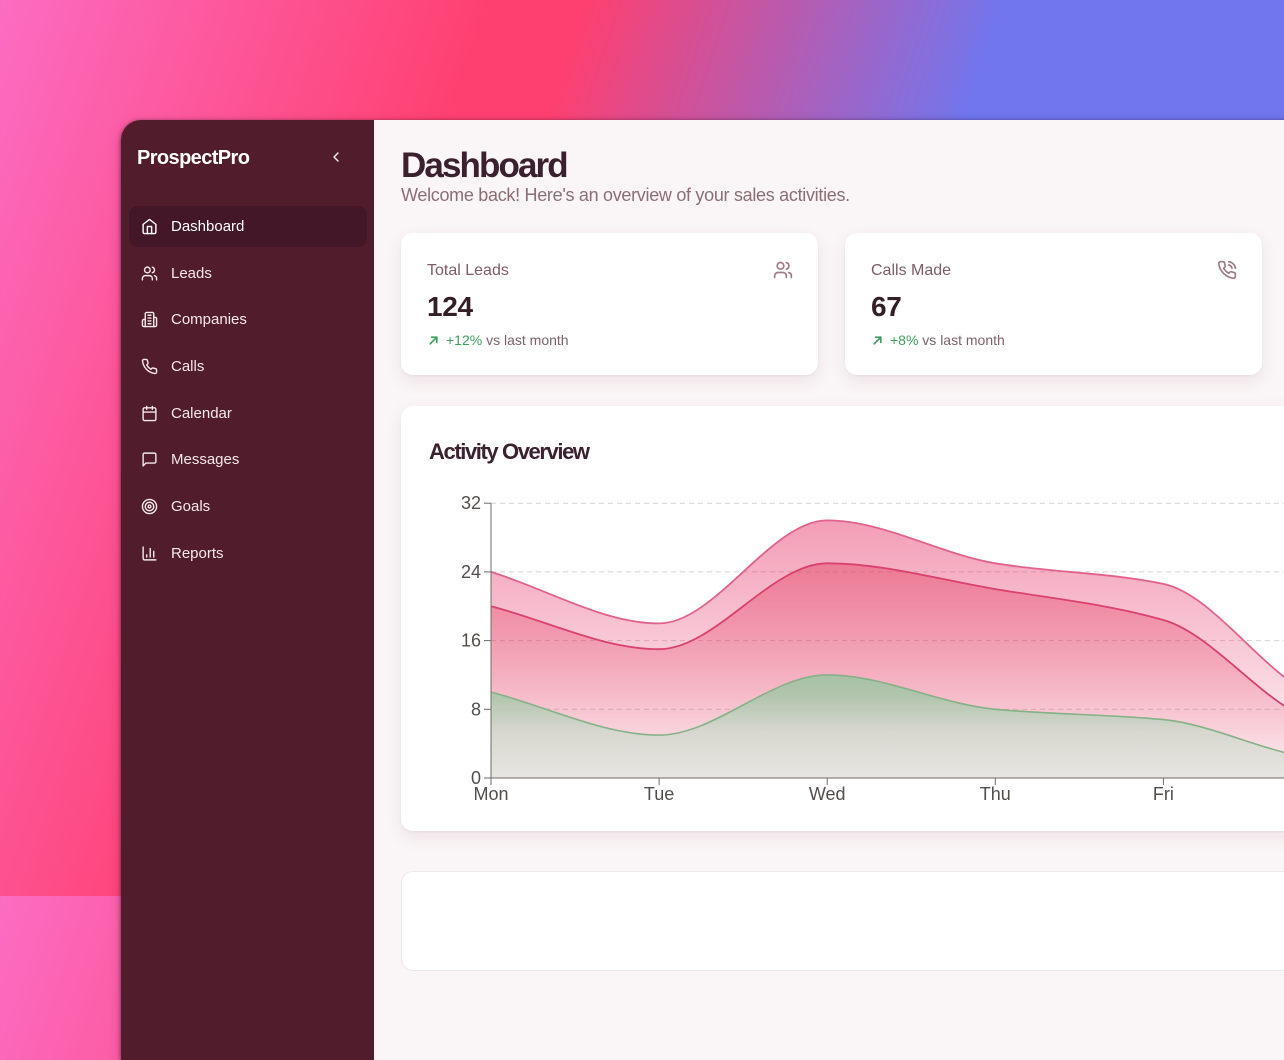  Describe the element at coordinates (471, 572) in the screenshot. I see `svg-text: 24` at that location.